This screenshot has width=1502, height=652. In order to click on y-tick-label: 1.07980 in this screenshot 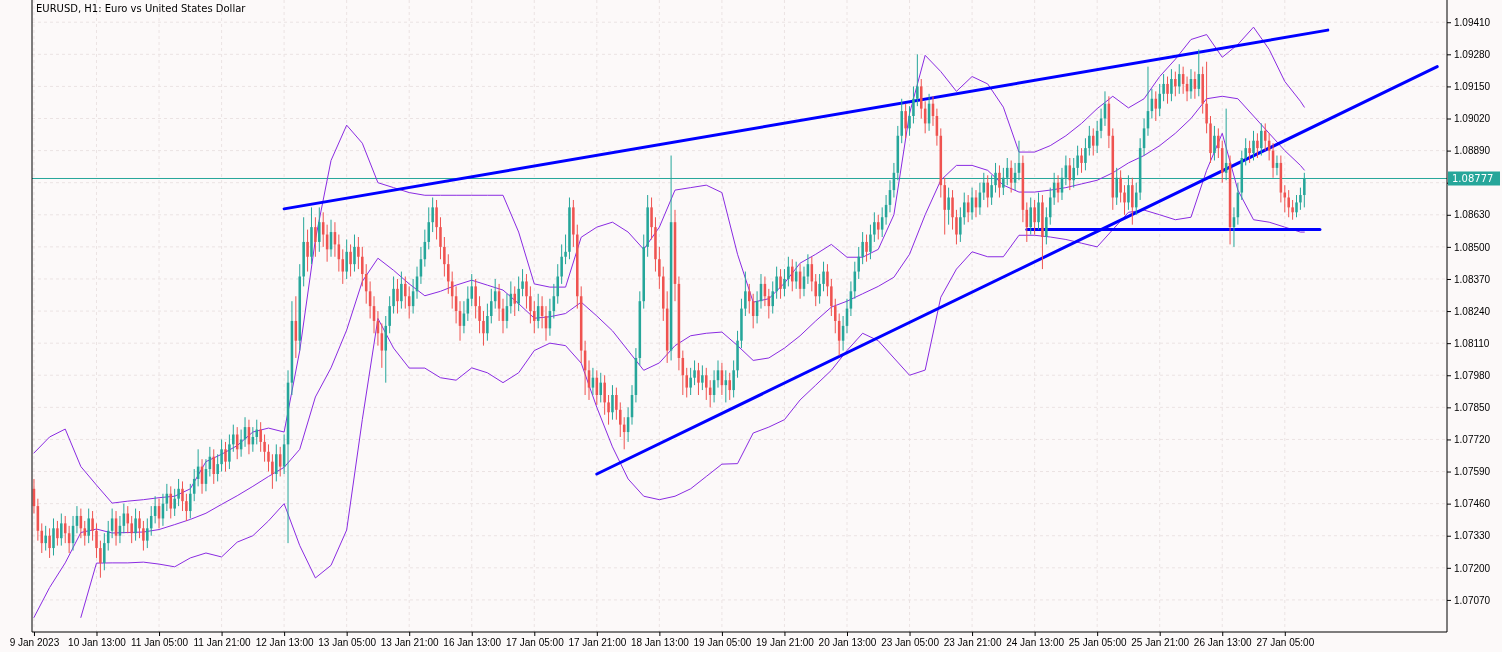, I will do `click(1472, 375)`.